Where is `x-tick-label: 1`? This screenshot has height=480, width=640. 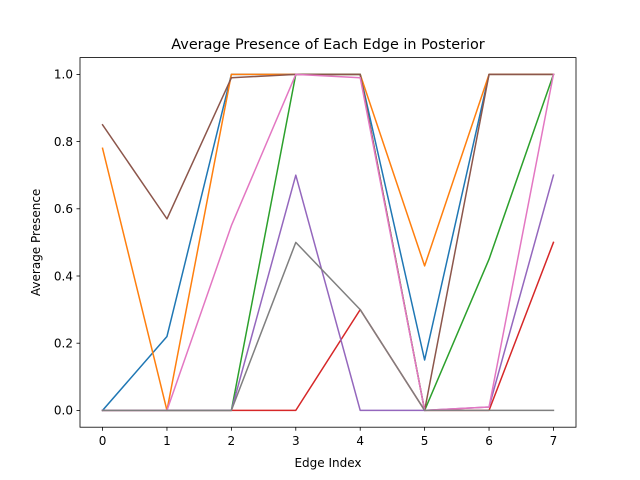
x-tick-label: 1 is located at coordinates (167, 441).